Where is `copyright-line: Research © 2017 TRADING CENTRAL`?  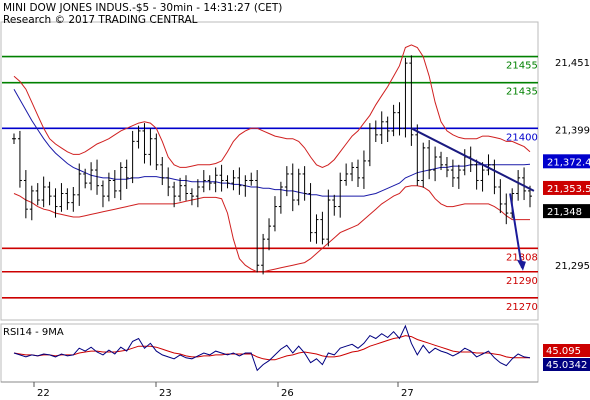
copyright-line: Research © 2017 TRADING CENTRAL is located at coordinates (100, 20).